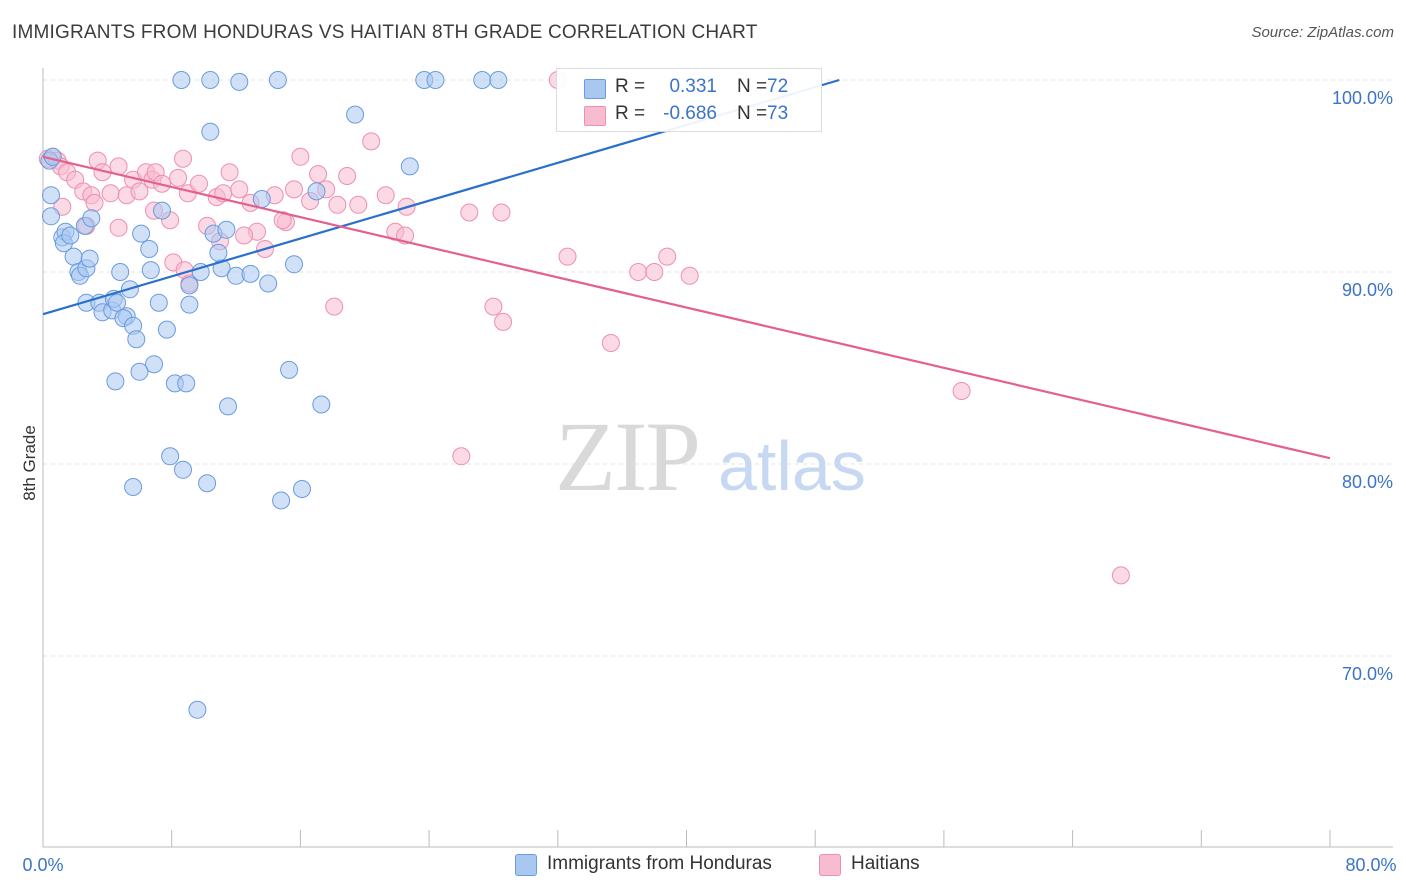  Describe the element at coordinates (627, 456) in the screenshot. I see `watermark-zip: ZIP` at that location.